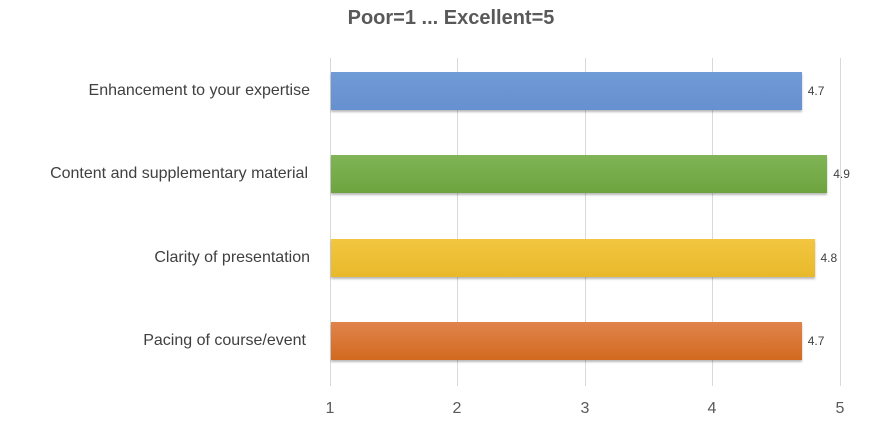 The height and width of the screenshot is (425, 882). Describe the element at coordinates (179, 173) in the screenshot. I see `category-label: Content and supplementary material` at that location.